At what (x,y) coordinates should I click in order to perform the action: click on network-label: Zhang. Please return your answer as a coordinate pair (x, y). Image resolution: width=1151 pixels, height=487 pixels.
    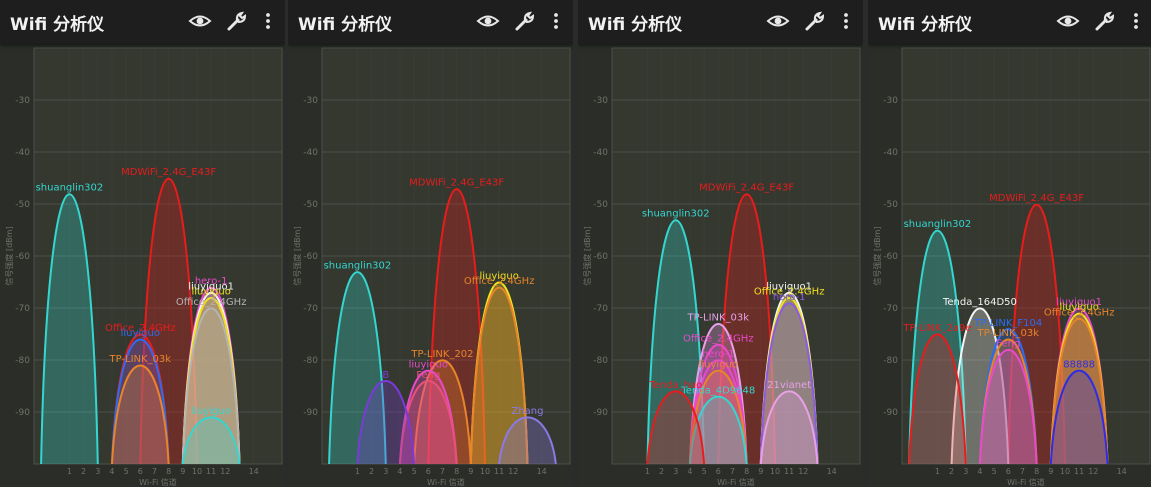
    Looking at the image, I should click on (527, 411).